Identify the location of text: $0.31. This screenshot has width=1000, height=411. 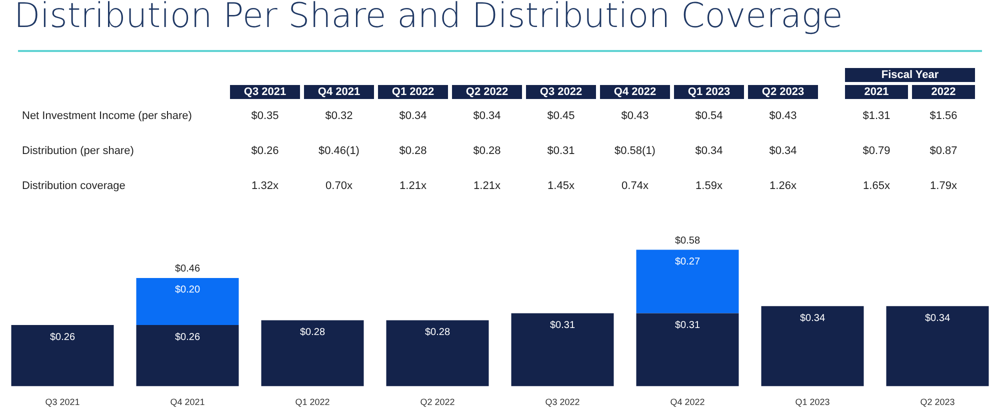
(561, 151).